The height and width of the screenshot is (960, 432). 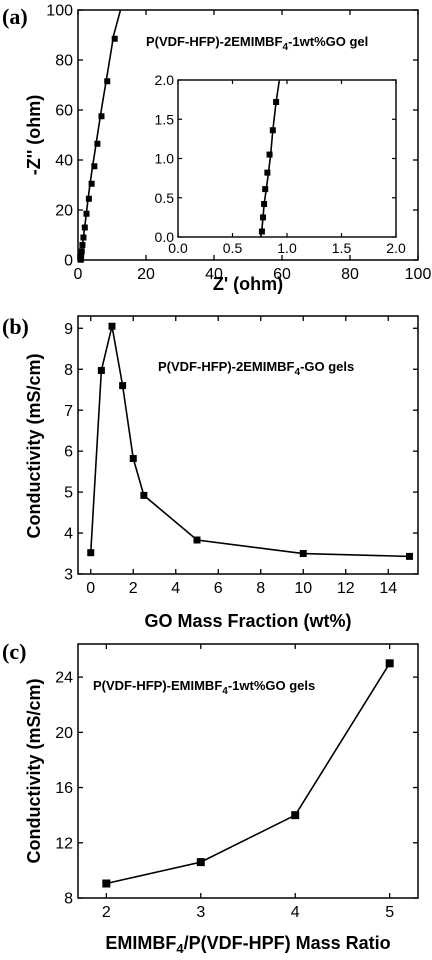 What do you see at coordinates (282, 274) in the screenshot?
I see `panel-a-x-tick-label: 60` at bounding box center [282, 274].